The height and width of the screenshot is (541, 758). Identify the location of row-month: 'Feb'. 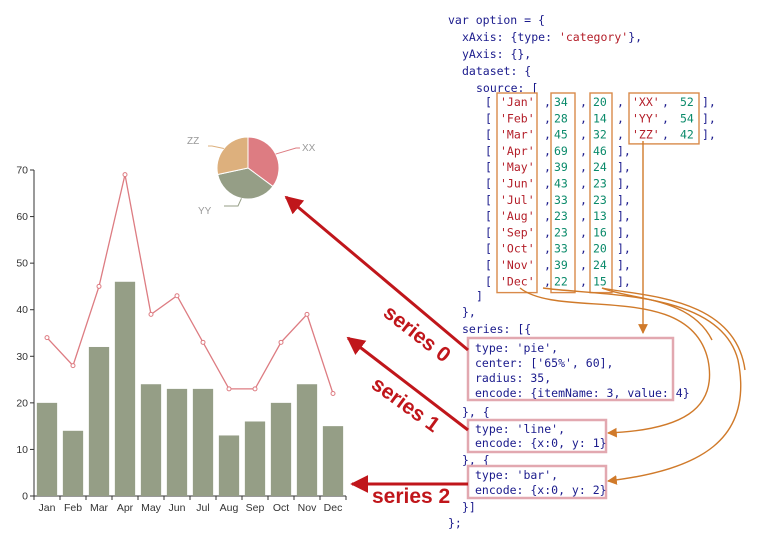
(517, 118).